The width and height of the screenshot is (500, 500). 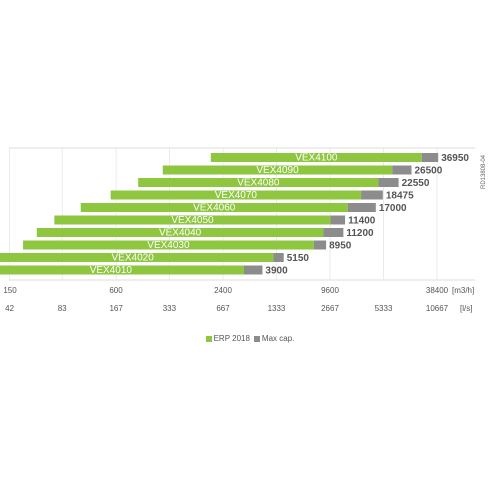 What do you see at coordinates (330, 308) in the screenshot?
I see `x-tick-label-ls: 2667` at bounding box center [330, 308].